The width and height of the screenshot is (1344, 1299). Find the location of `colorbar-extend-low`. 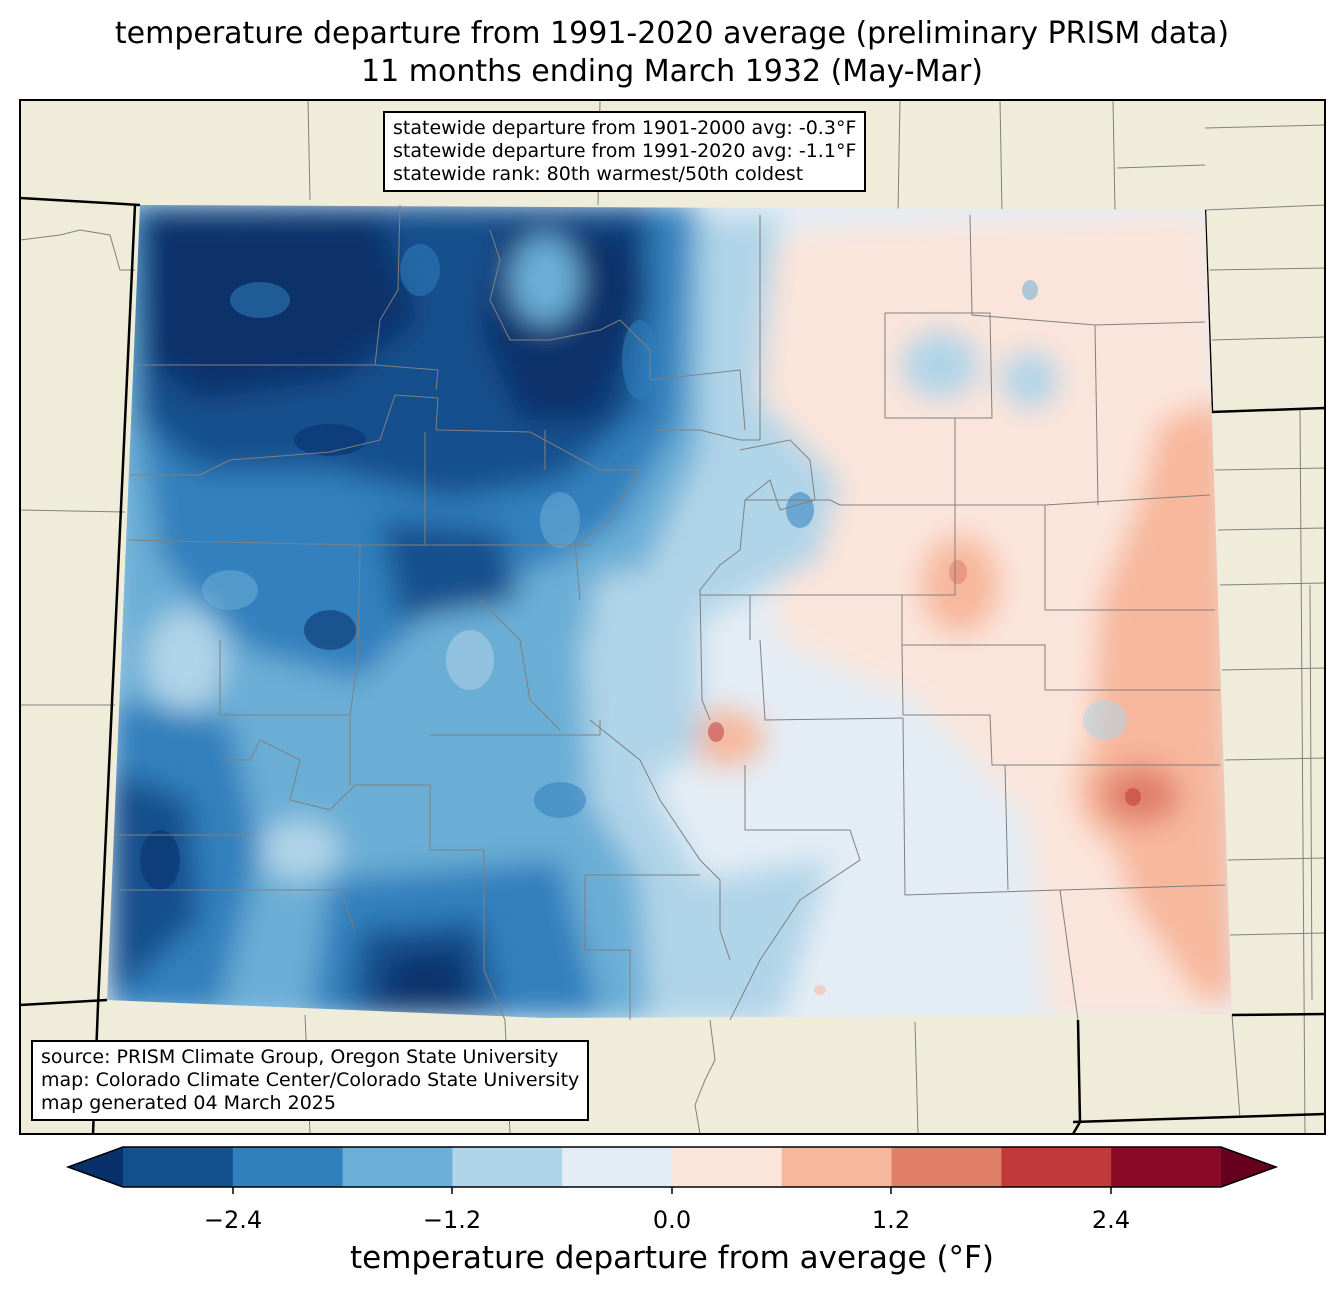

colorbar-extend-low is located at coordinates (95, 1167).